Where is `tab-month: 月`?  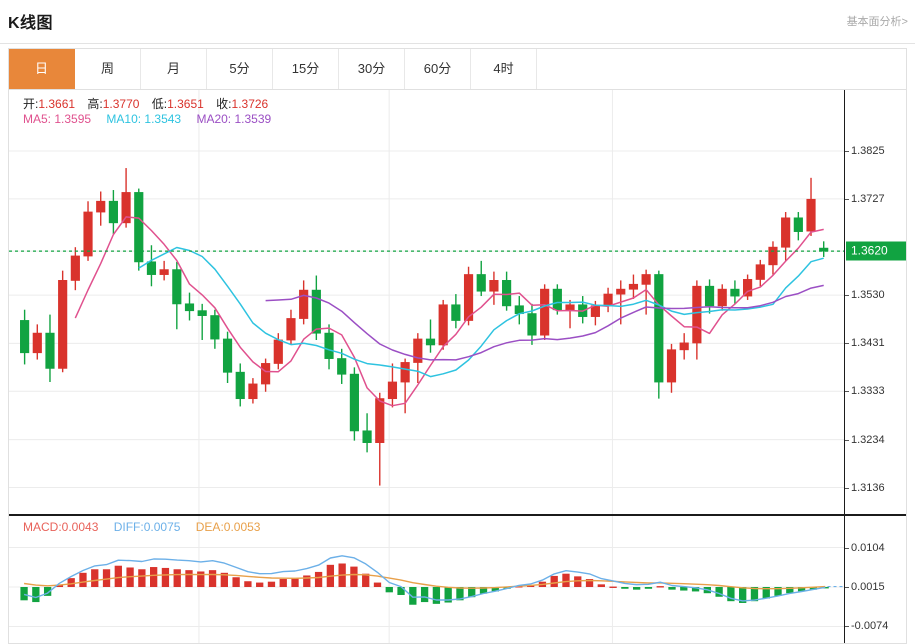 tab-month: 月 is located at coordinates (174, 69).